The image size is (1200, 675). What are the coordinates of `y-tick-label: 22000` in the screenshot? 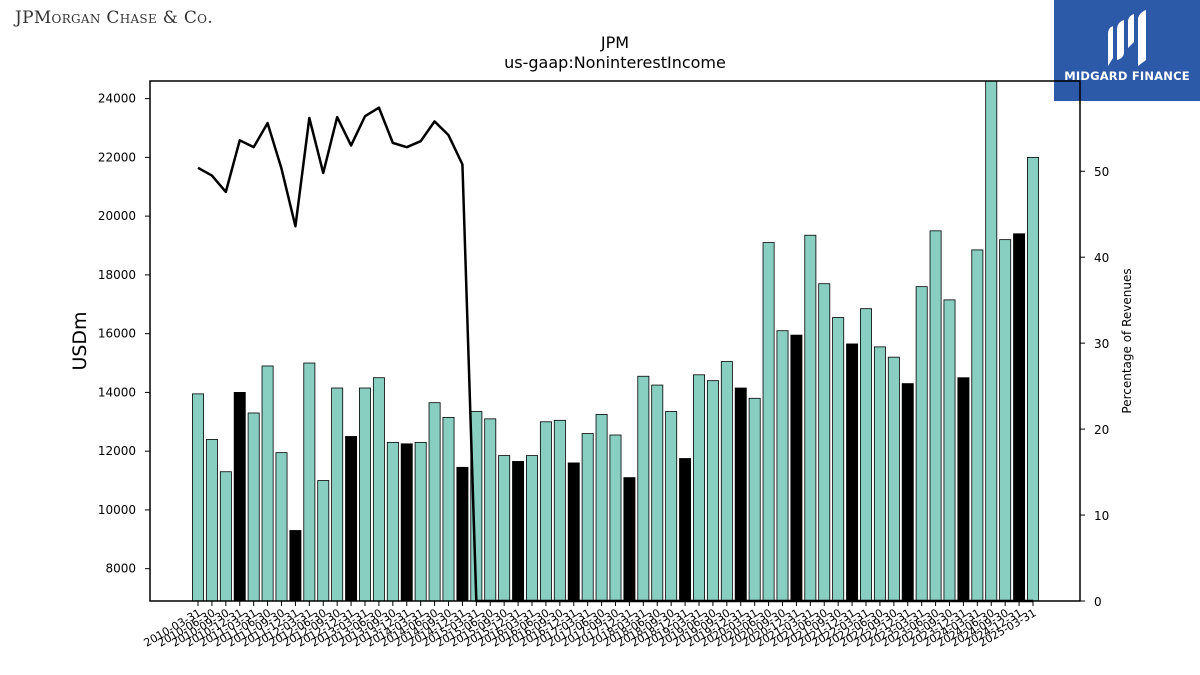 It's located at (117, 157).